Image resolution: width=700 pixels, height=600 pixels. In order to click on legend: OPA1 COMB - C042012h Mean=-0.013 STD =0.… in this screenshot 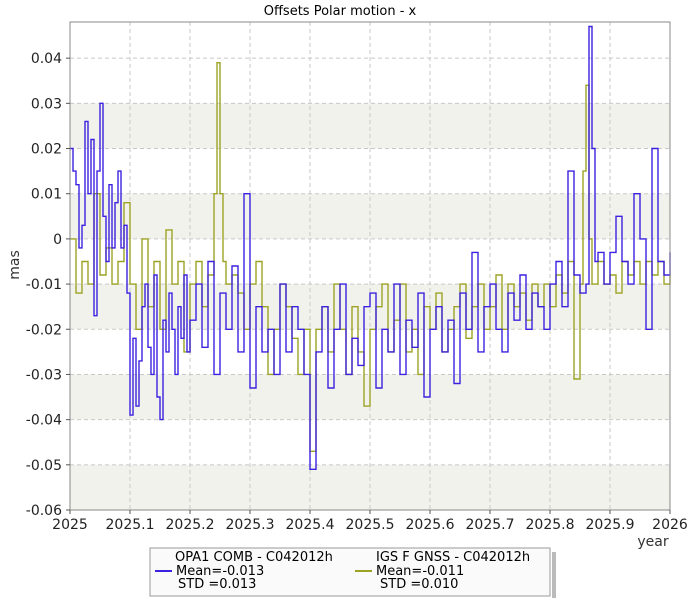, I will do `click(352, 572)`.